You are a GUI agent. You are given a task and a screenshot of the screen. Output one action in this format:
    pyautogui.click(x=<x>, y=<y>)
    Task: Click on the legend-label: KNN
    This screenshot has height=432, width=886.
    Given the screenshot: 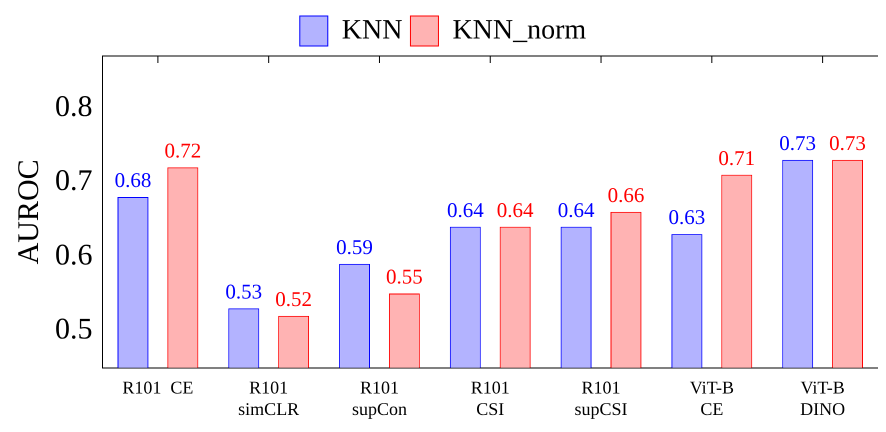 What is the action you would take?
    pyautogui.click(x=372, y=30)
    